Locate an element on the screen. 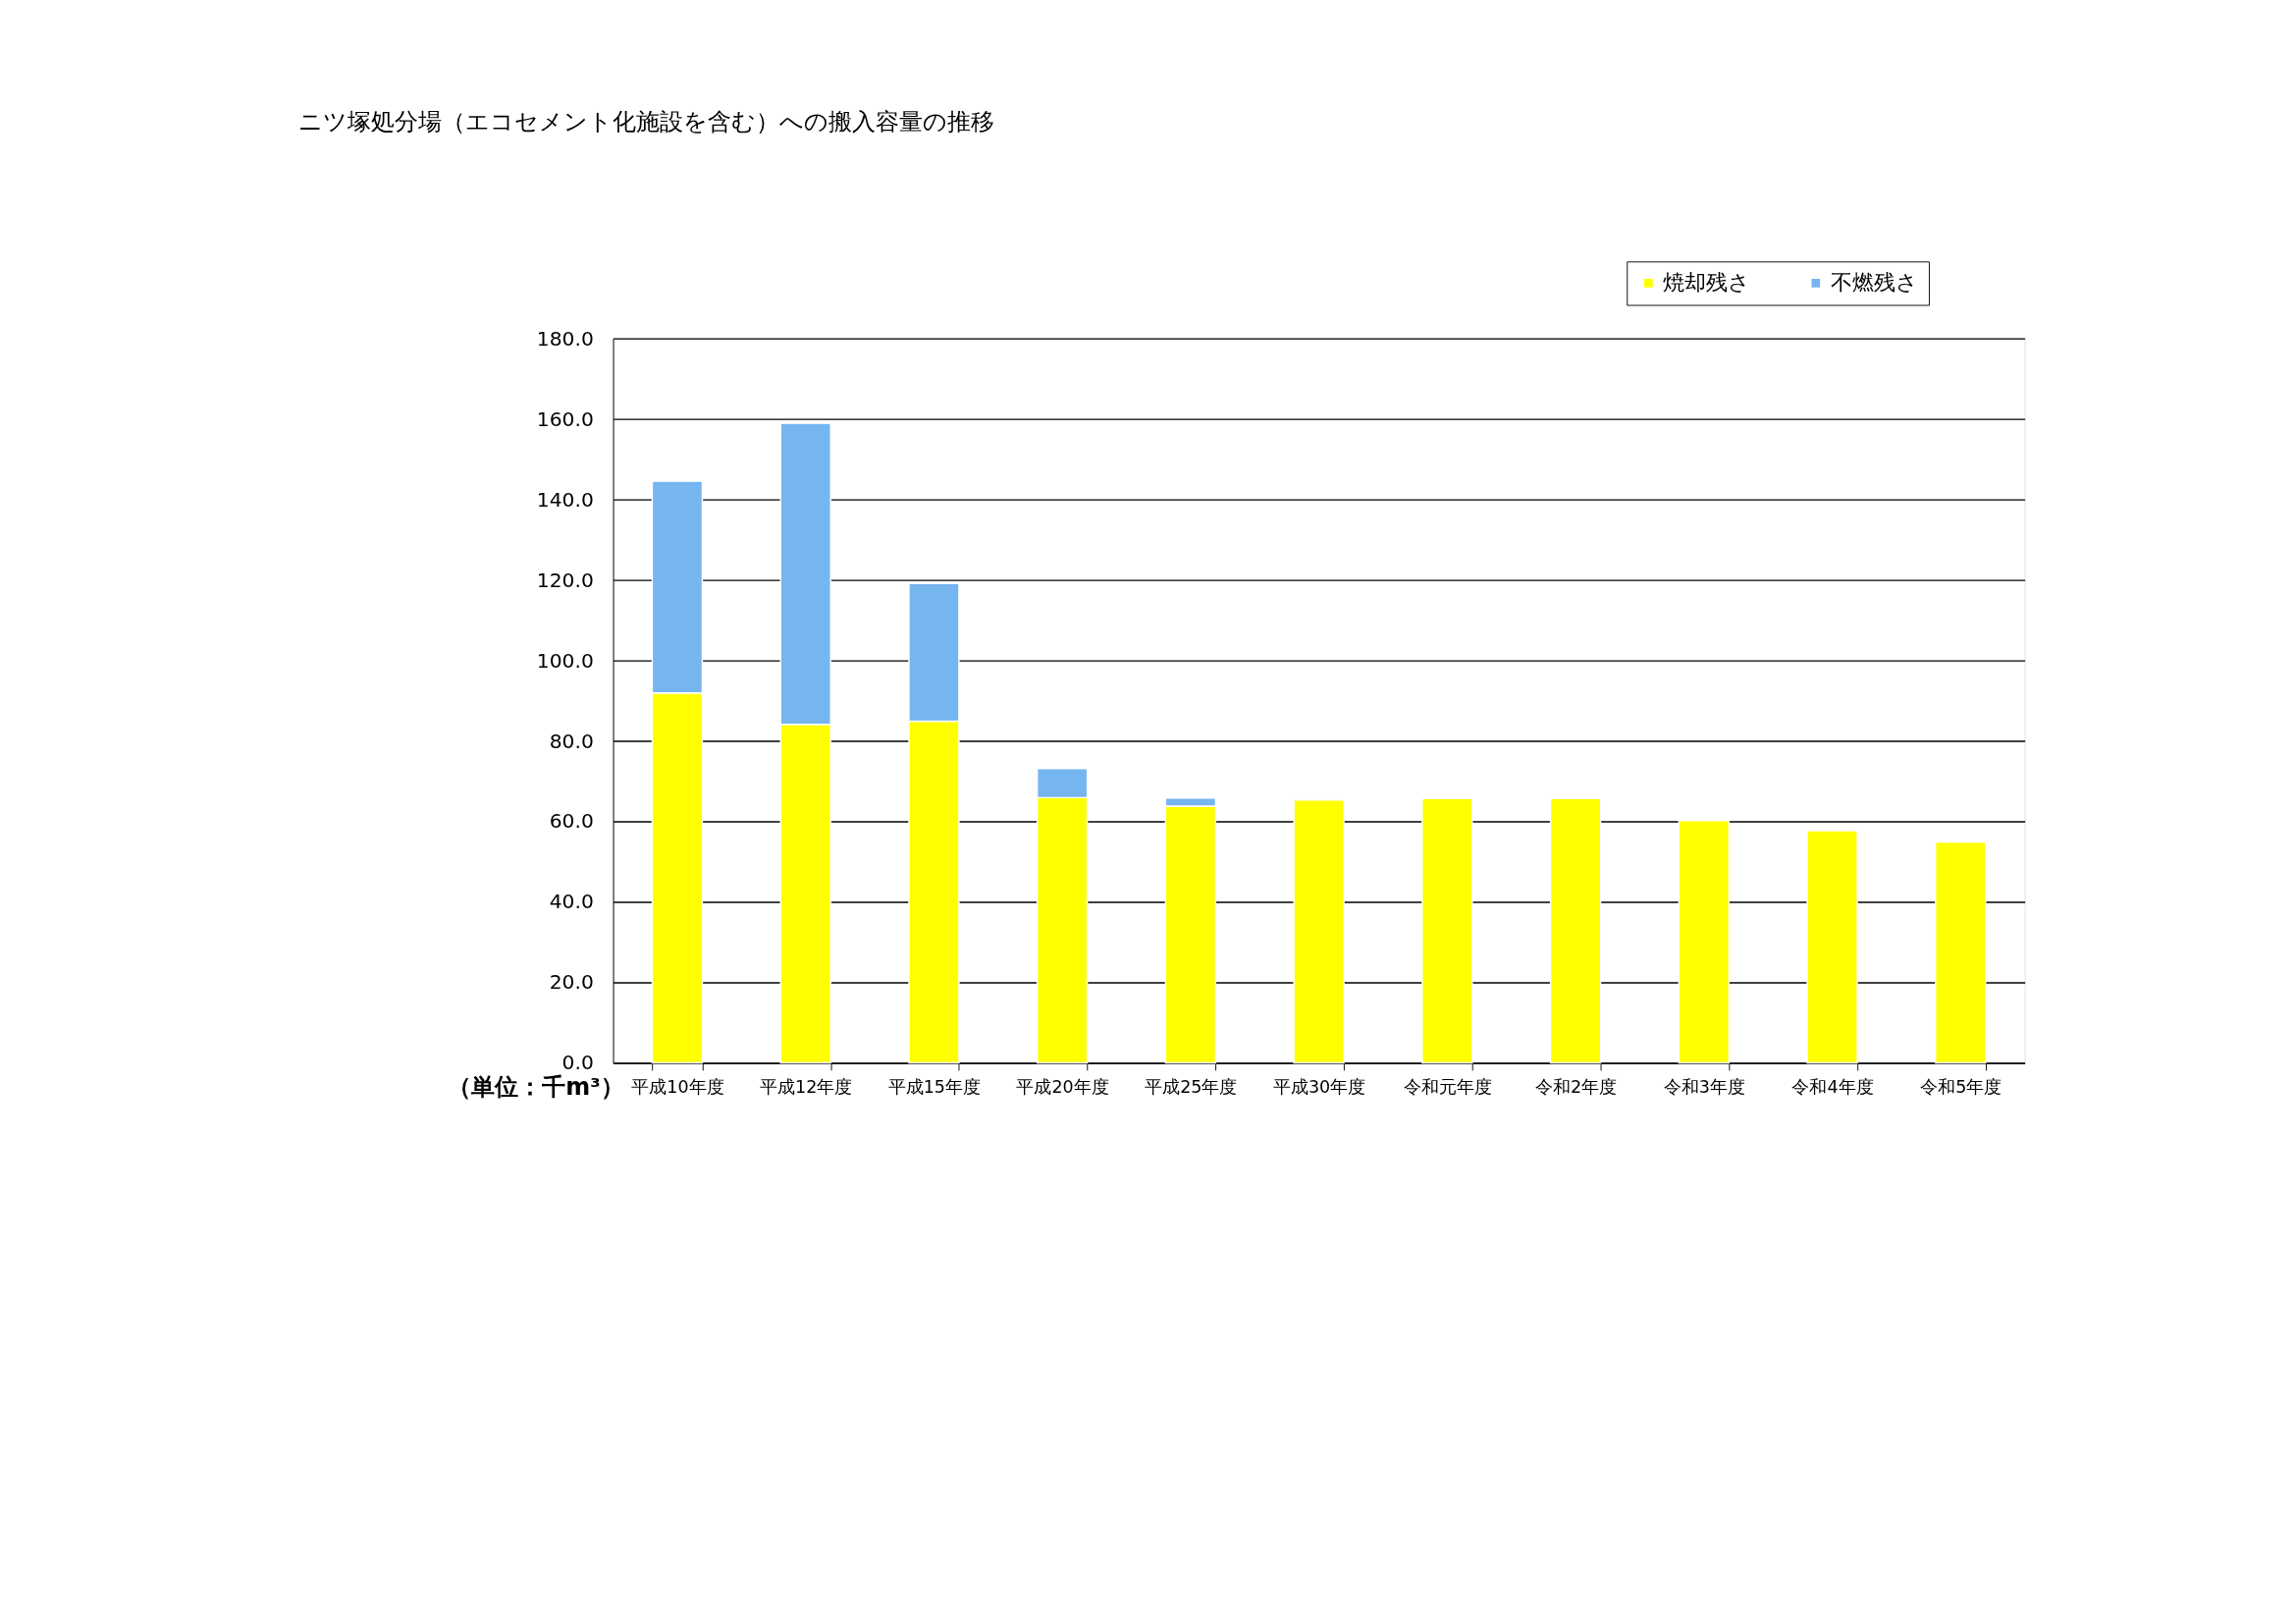 Image resolution: width=2296 pixels, height=1624 pixels. x-tick-label: 令和4年度 is located at coordinates (1833, 1087).